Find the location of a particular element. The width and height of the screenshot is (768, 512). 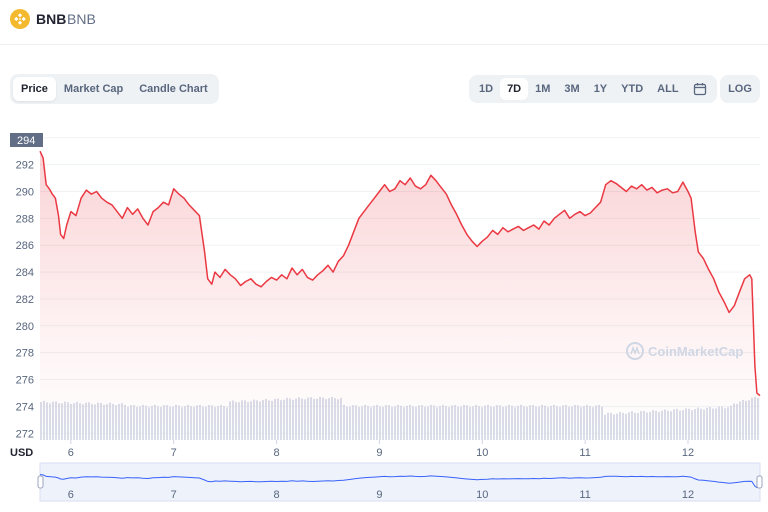

y-tick-label: 276 is located at coordinates (25, 381).